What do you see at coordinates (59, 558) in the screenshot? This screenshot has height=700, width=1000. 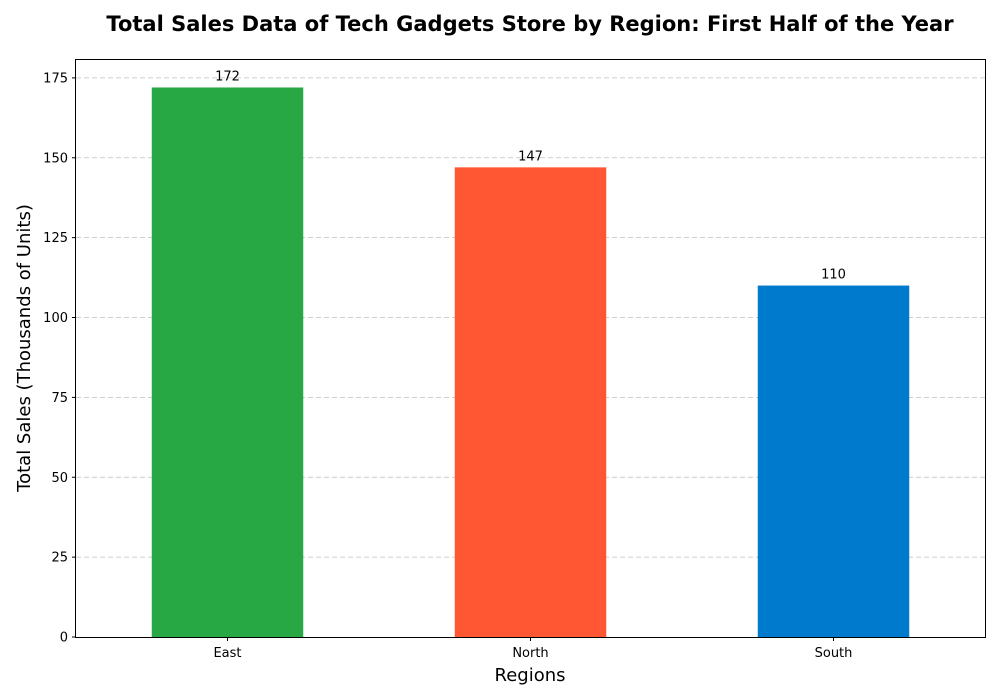 I see `y-tick-label: 25` at bounding box center [59, 558].